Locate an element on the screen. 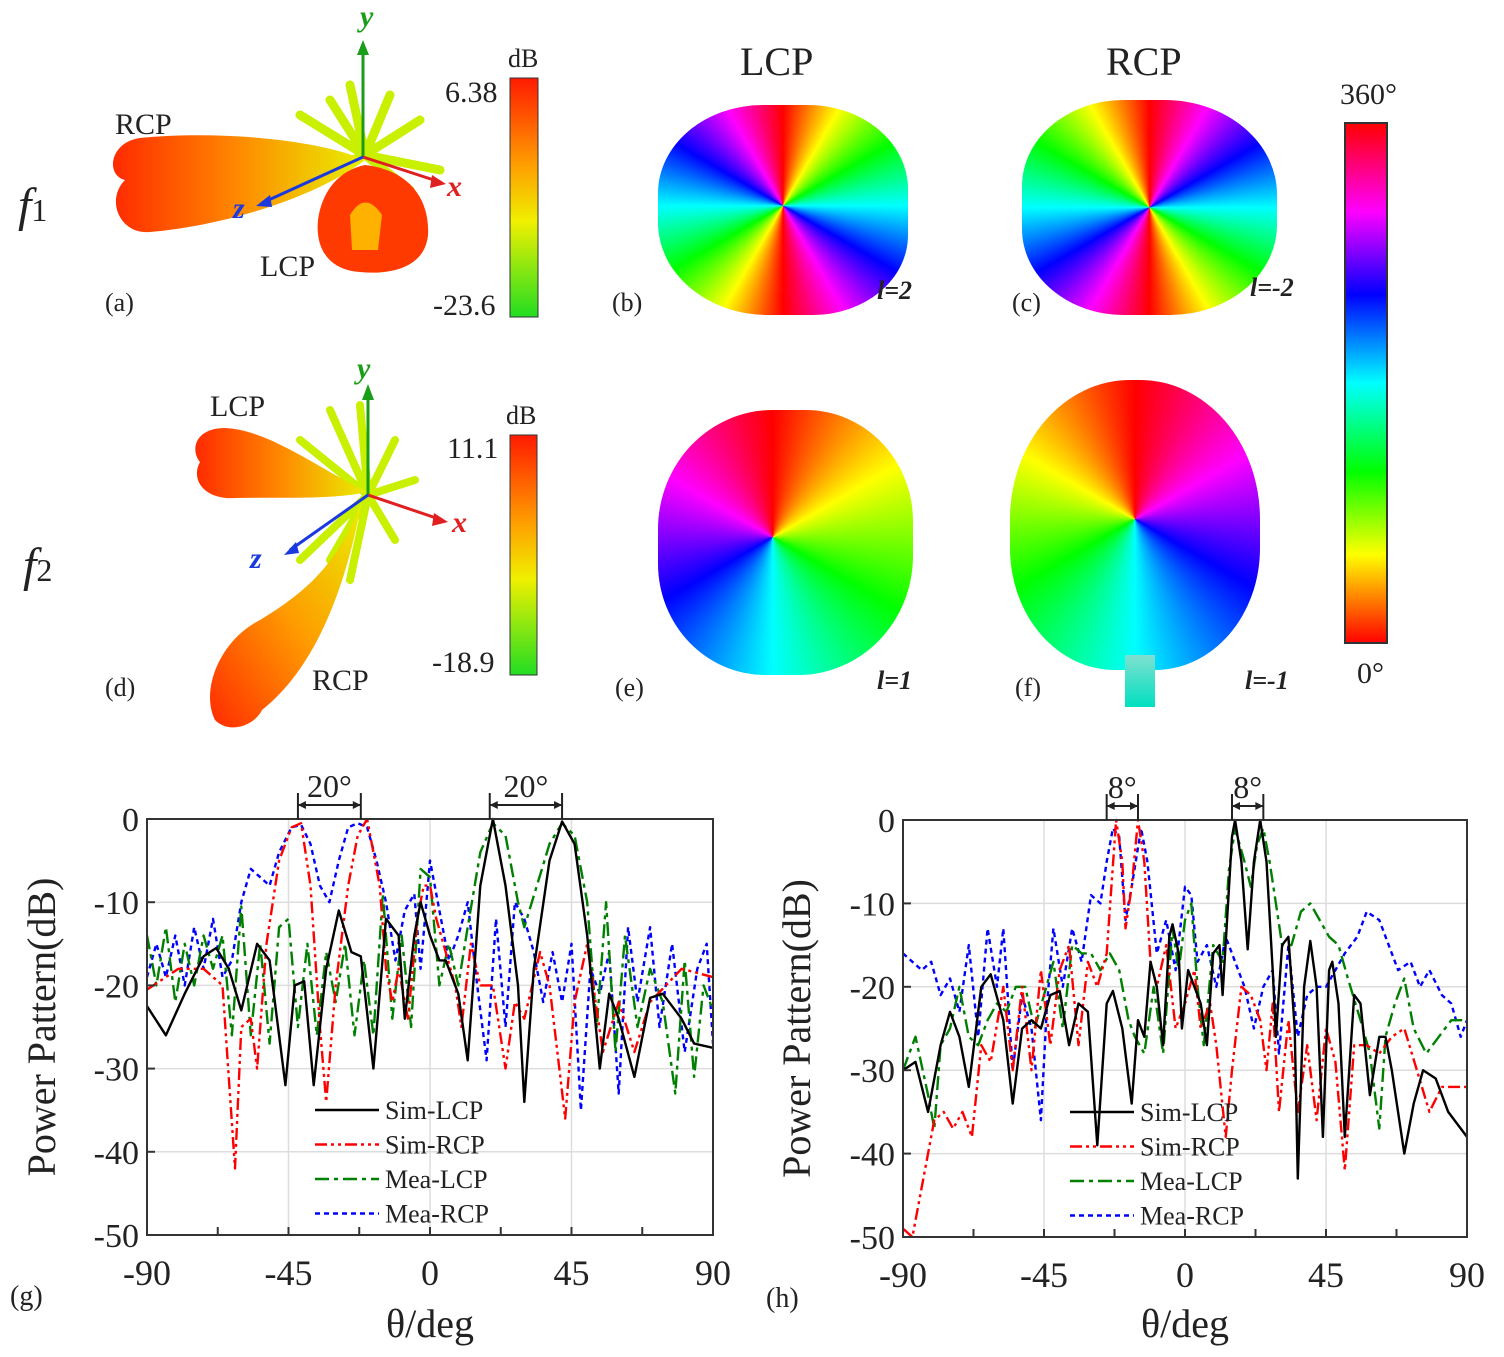 Image resolution: width=1504 pixels, height=1357 pixels. panel-label-a: (a) is located at coordinates (119, 302).